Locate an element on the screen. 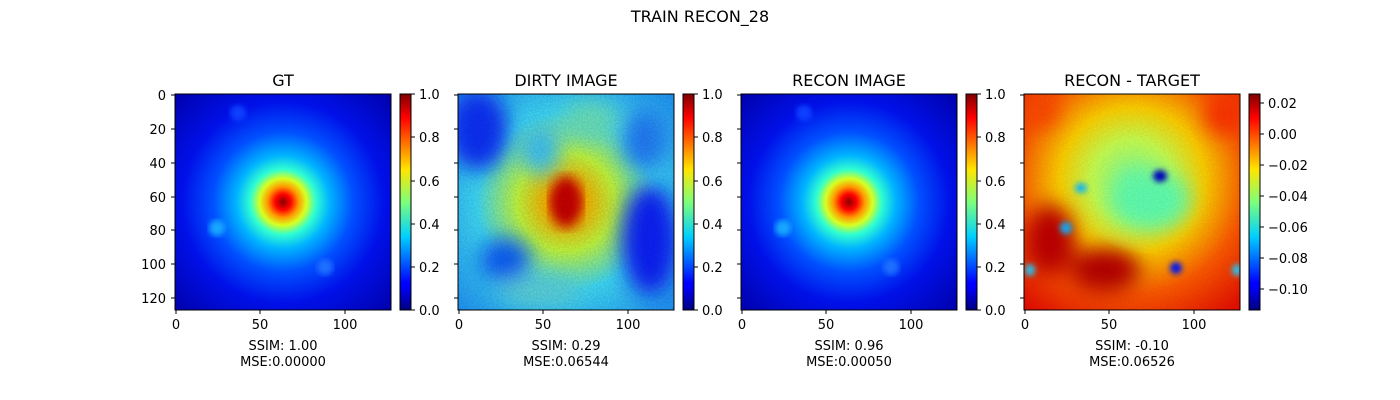 The height and width of the screenshot is (400, 1400). figure-title: TRAIN RECON_28 is located at coordinates (699, 17).